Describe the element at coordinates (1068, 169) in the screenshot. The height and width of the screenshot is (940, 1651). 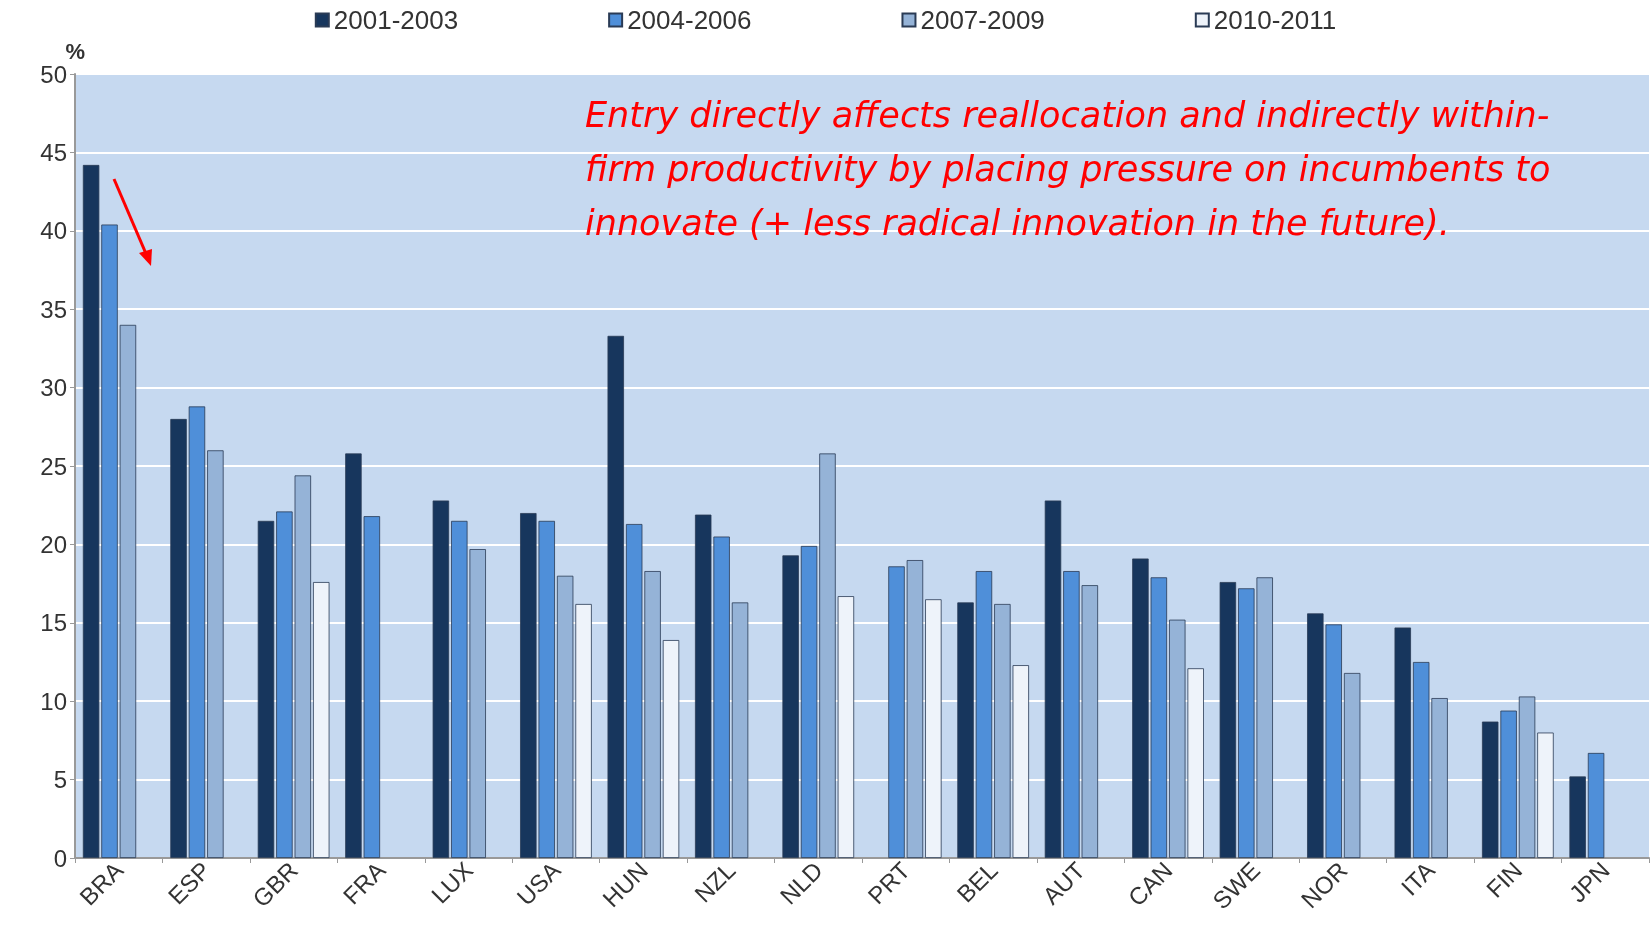
I see `annotation: Entry directly affects reallocation and indirectly within-firm productivity by placing pressure on incumbents to innovate (+ less radical innovation in the future).` at that location.